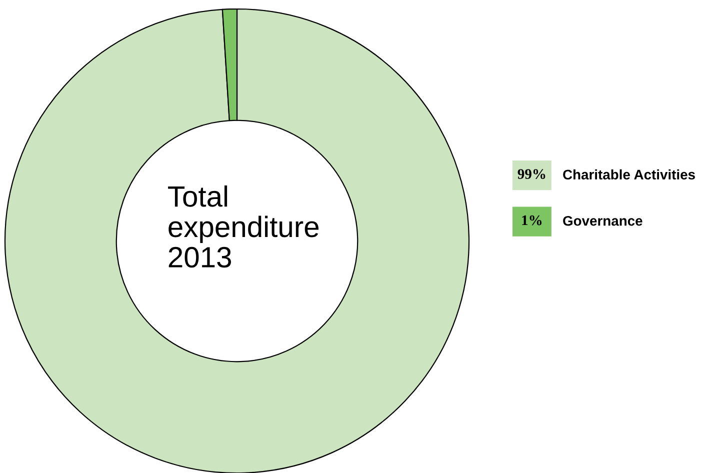  I want to click on data-label: 1%, so click(532, 220).